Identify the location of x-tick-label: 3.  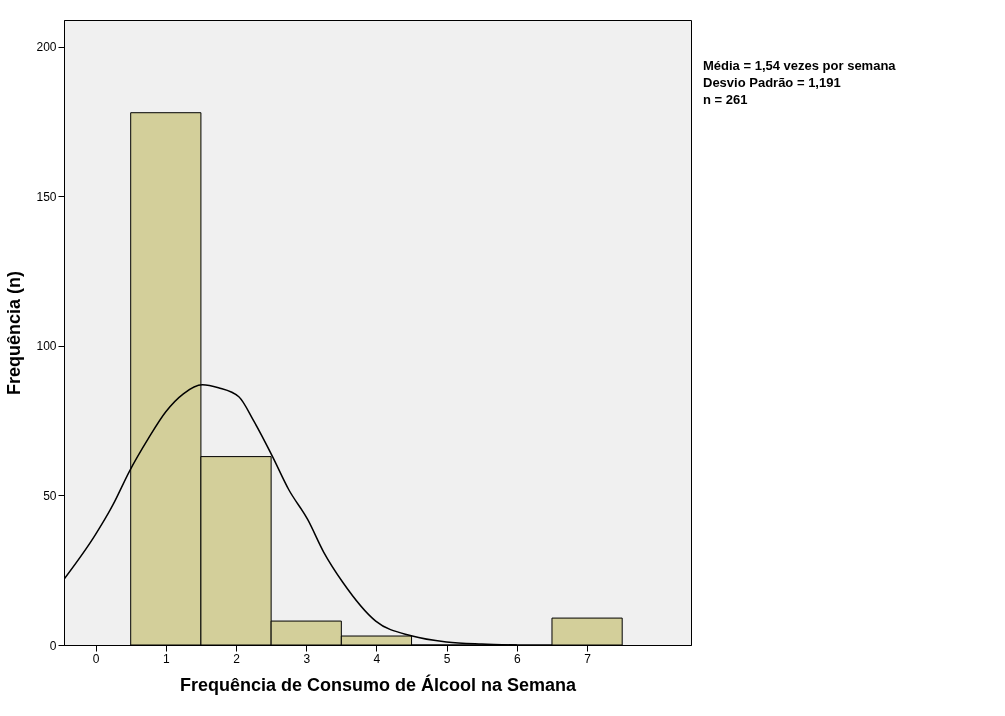
(307, 658).